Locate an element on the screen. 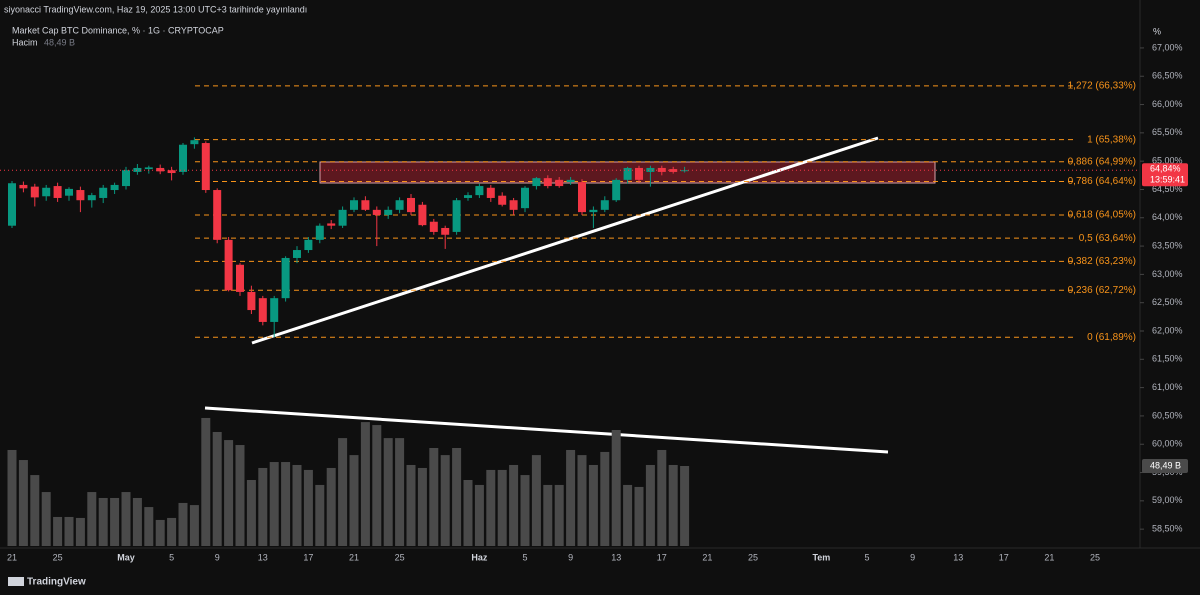 The width and height of the screenshot is (1200, 595). y-tick-label: 62,50% is located at coordinates (1167, 302).